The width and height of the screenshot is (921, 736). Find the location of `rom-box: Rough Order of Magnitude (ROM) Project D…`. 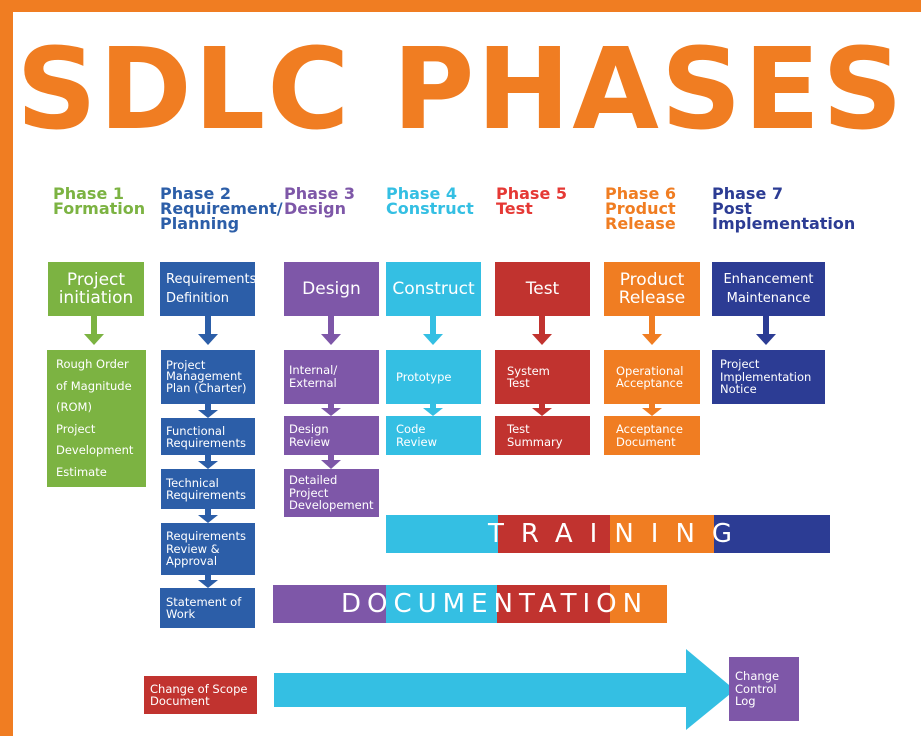

rom-box: Rough Order of Magnitude (ROM) Project D… is located at coordinates (96, 418).